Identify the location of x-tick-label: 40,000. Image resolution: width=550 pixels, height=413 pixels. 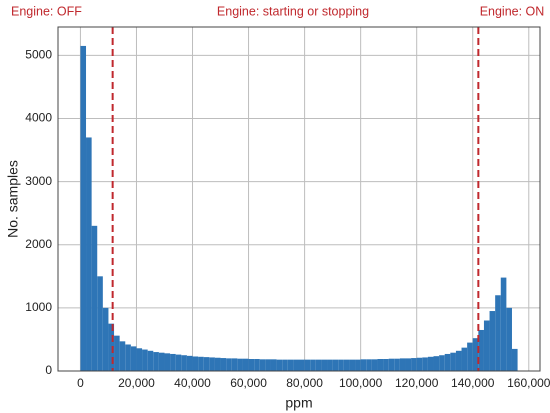
(192, 383).